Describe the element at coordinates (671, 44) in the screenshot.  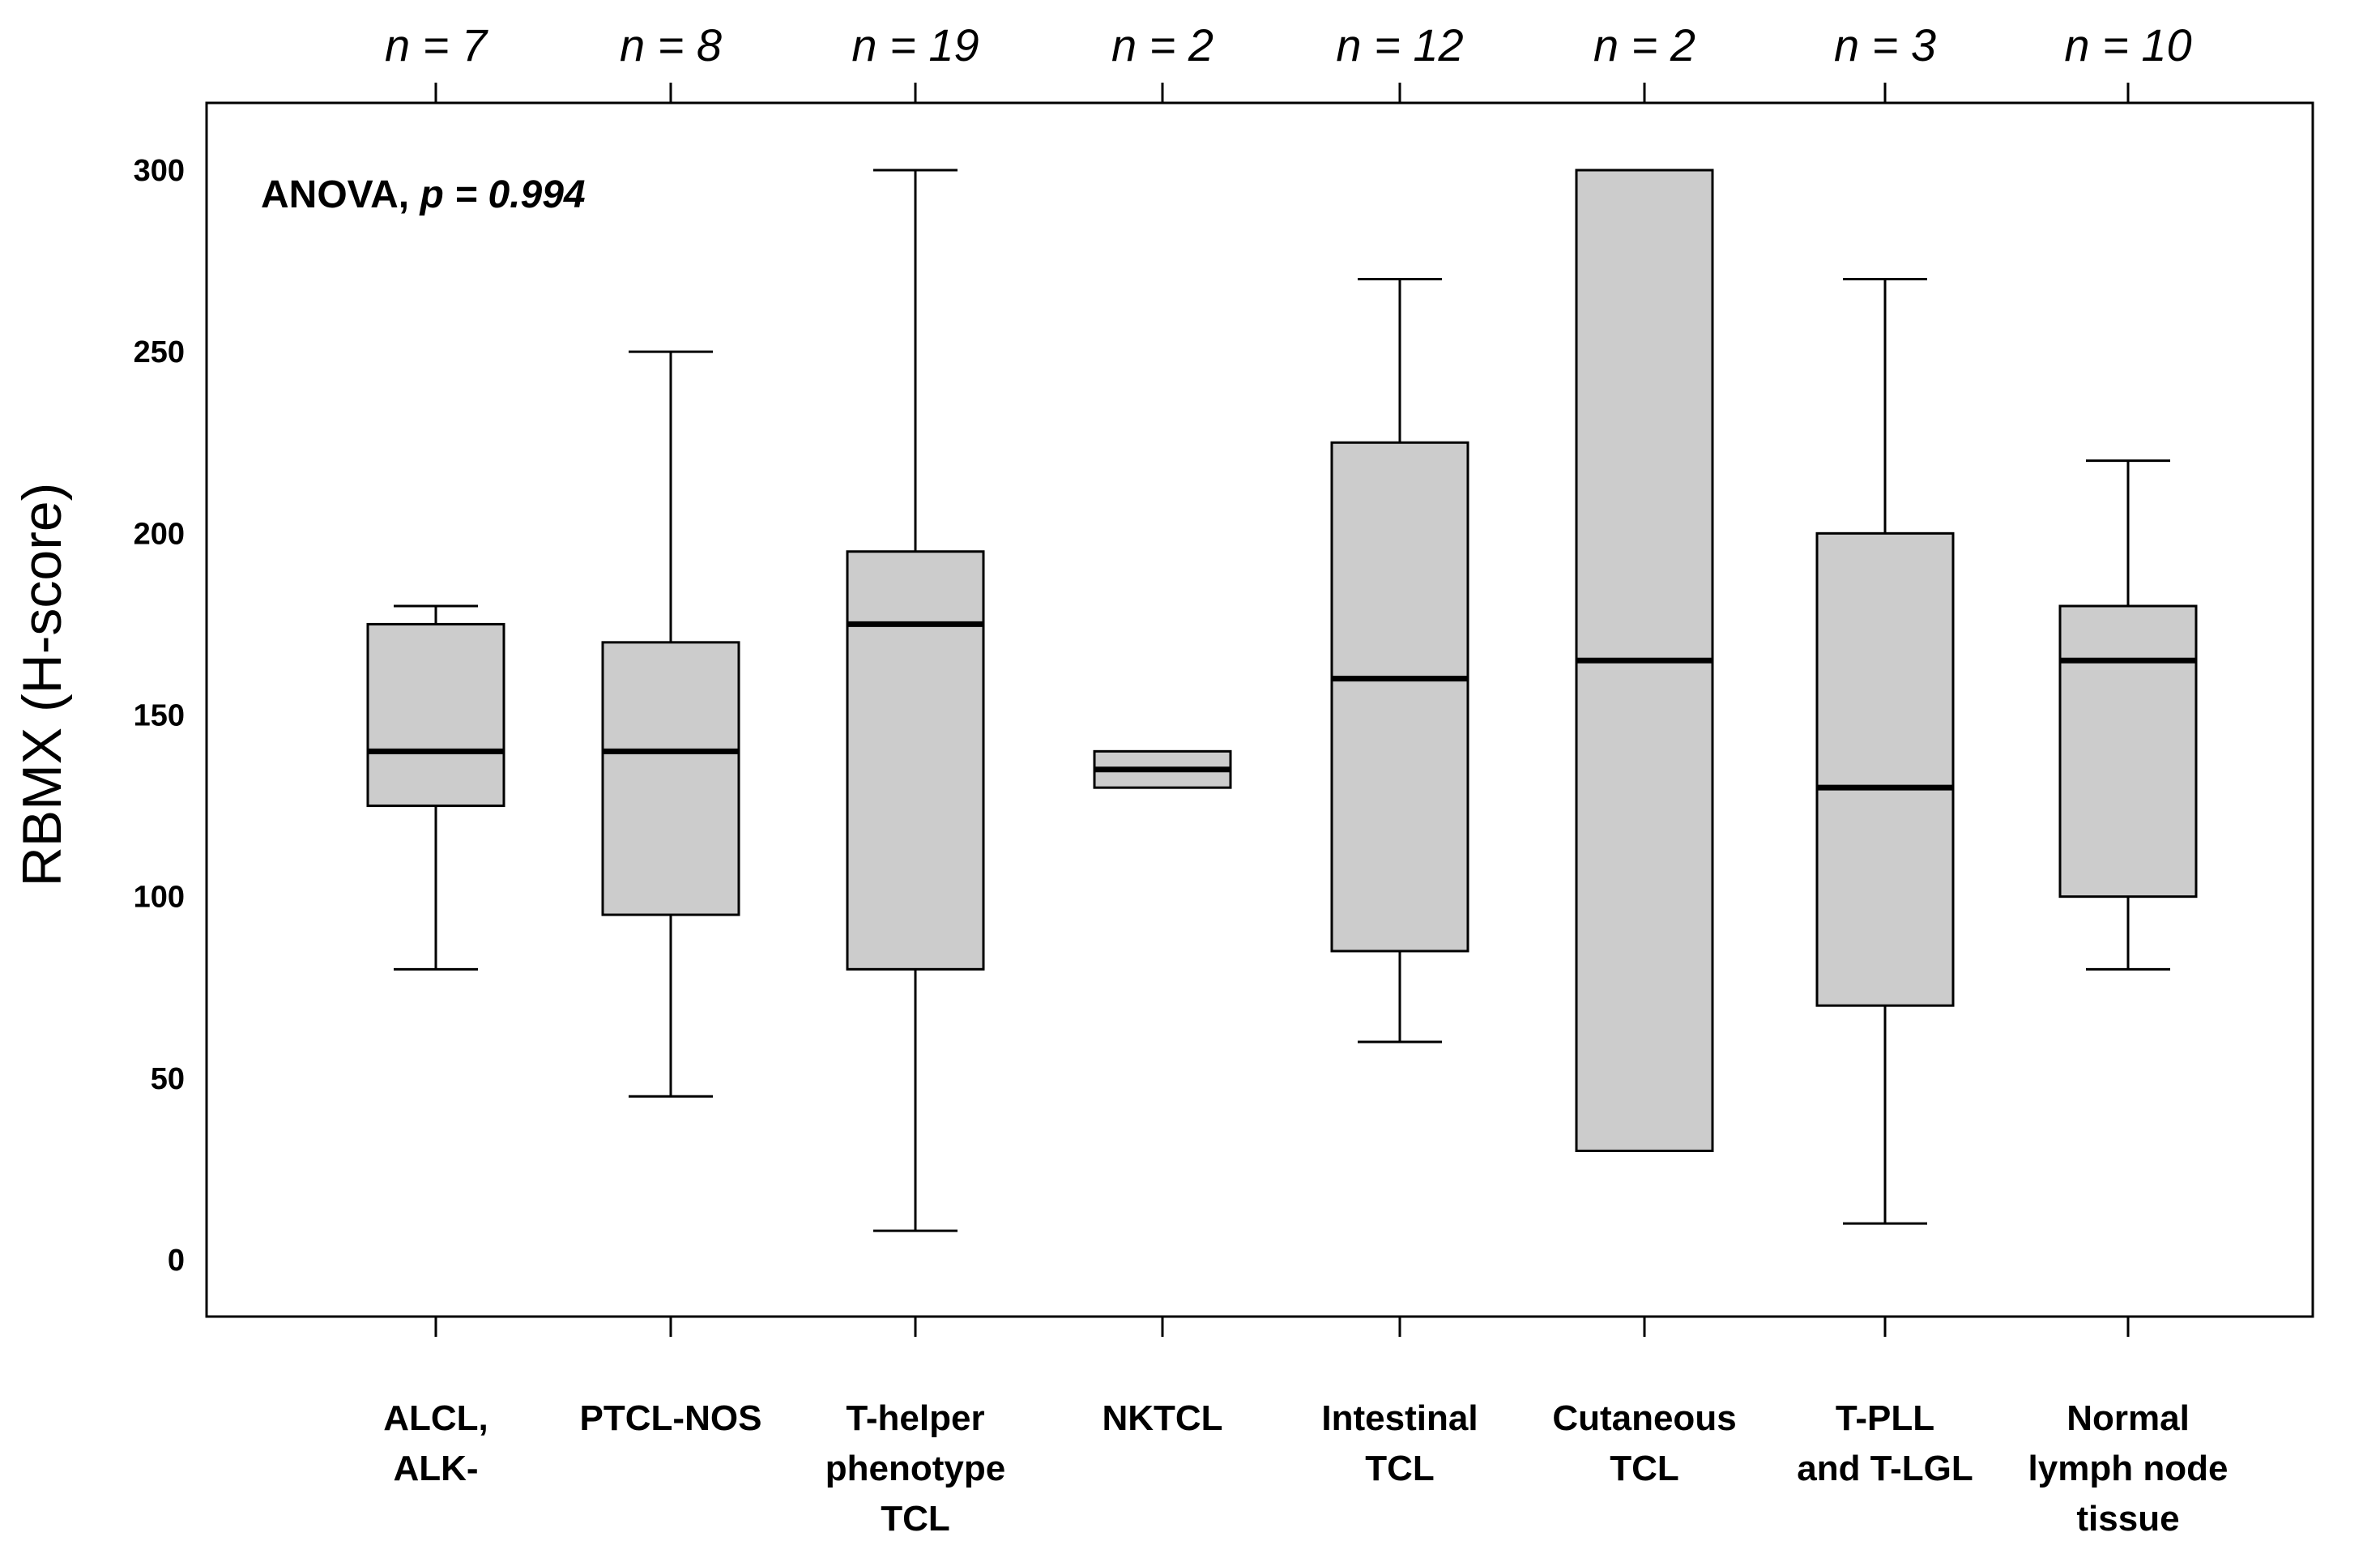
I see `sample-size-label: n = 8` at that location.